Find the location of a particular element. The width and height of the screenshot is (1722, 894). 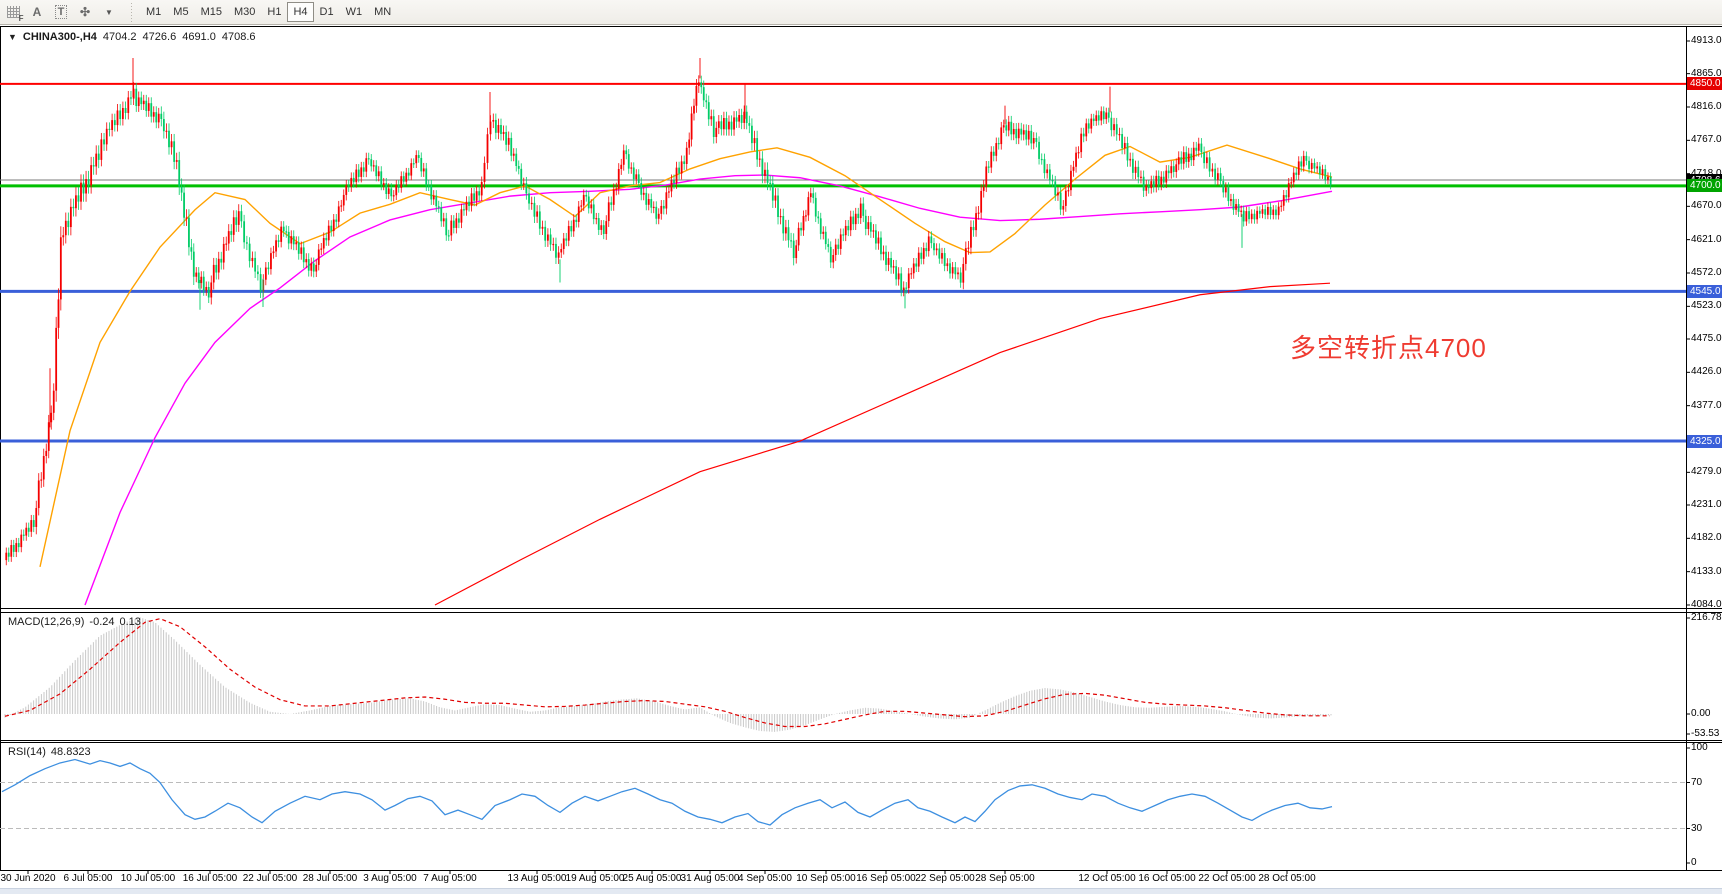

price-badge-4325.0: 4325.0 is located at coordinates (1704, 441).